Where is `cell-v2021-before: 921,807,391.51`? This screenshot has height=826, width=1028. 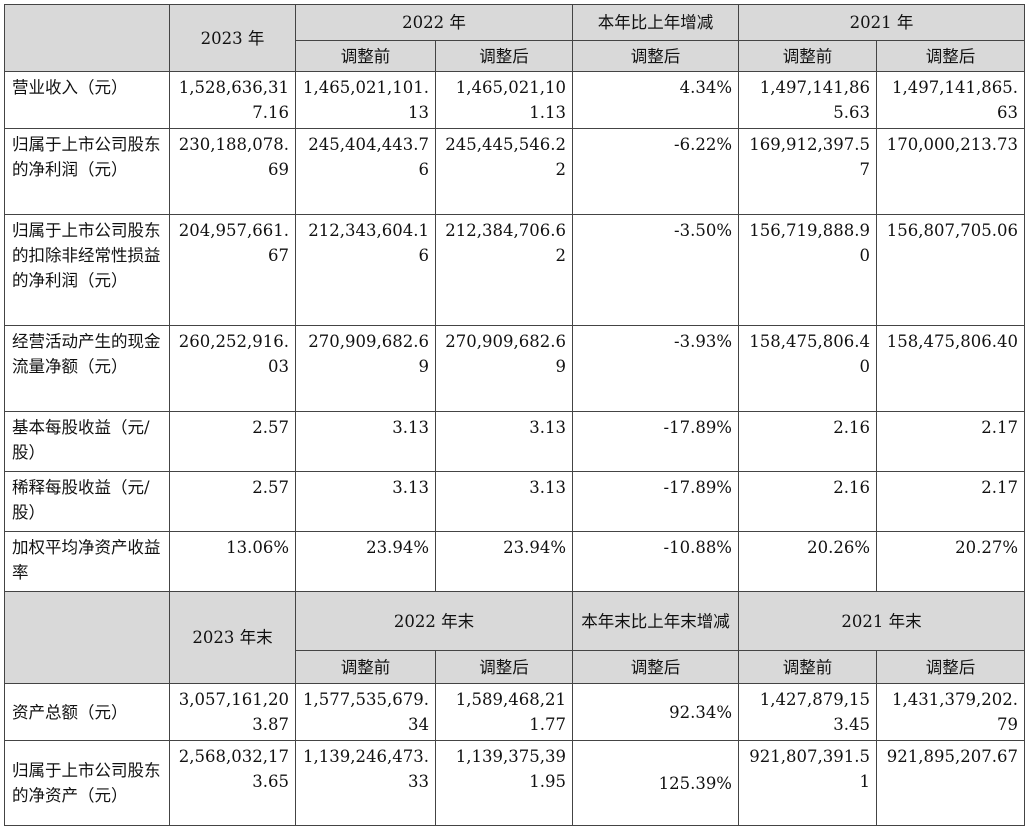
cell-v2021-before: 921,807,391.51 is located at coordinates (807, 783).